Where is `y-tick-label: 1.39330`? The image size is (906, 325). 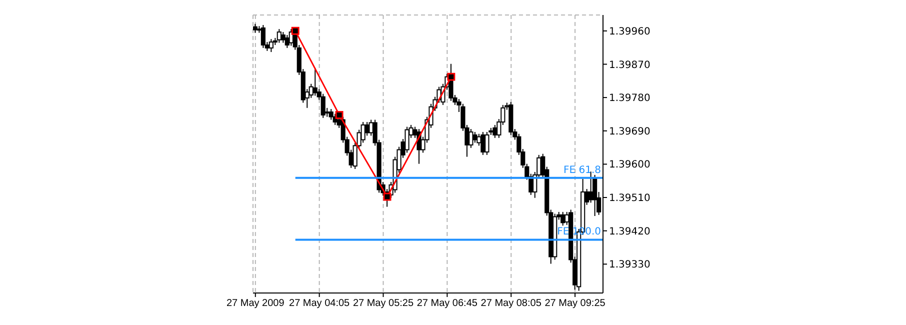
y-tick-label: 1.39330 is located at coordinates (629, 265).